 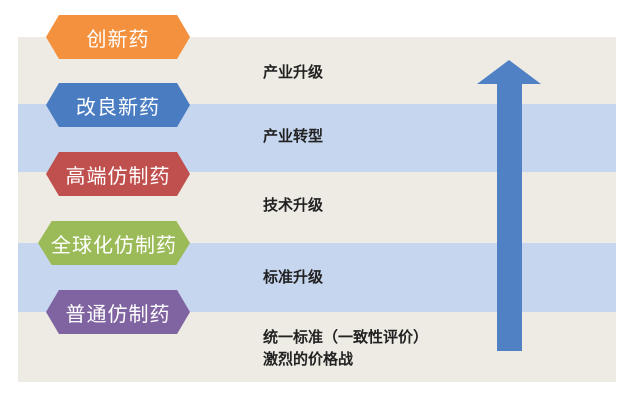 What do you see at coordinates (293, 205) in the screenshot?
I see `stage-label: 技术升级` at bounding box center [293, 205].